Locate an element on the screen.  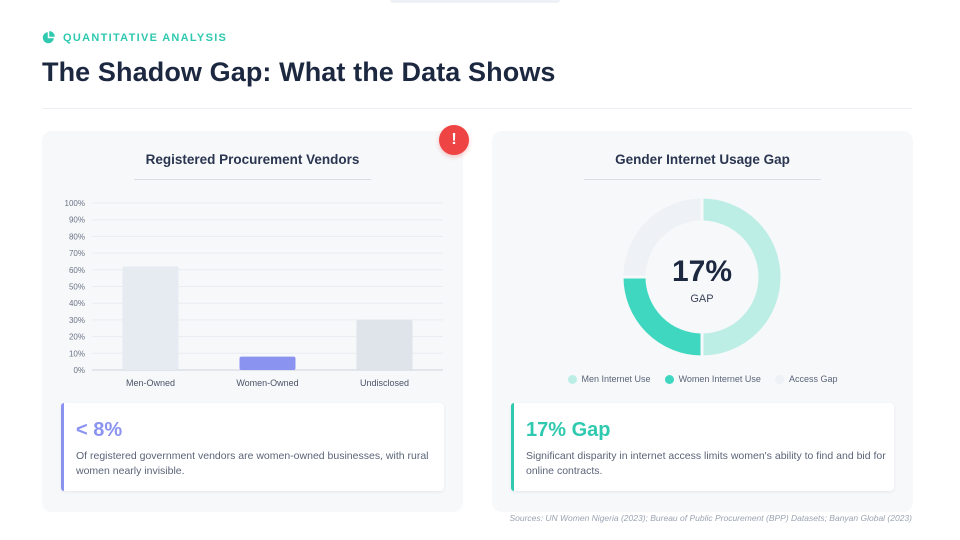
legend-item-men: Men Internet Use is located at coordinates (609, 379).